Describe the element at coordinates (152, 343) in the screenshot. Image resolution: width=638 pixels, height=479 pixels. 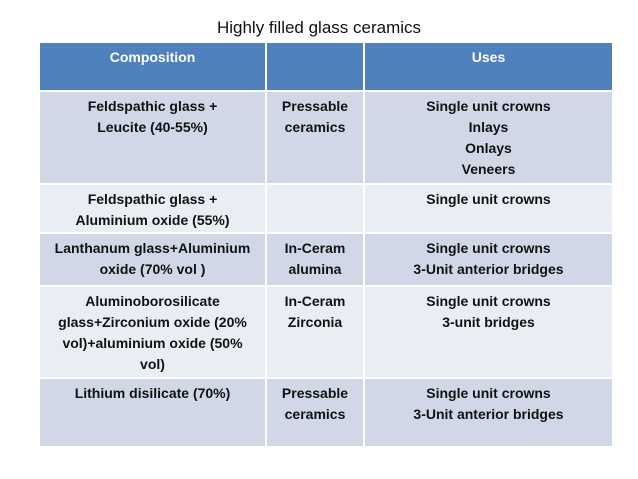
I see `cell-line: vol)+aluminium oxide (50%` at that location.